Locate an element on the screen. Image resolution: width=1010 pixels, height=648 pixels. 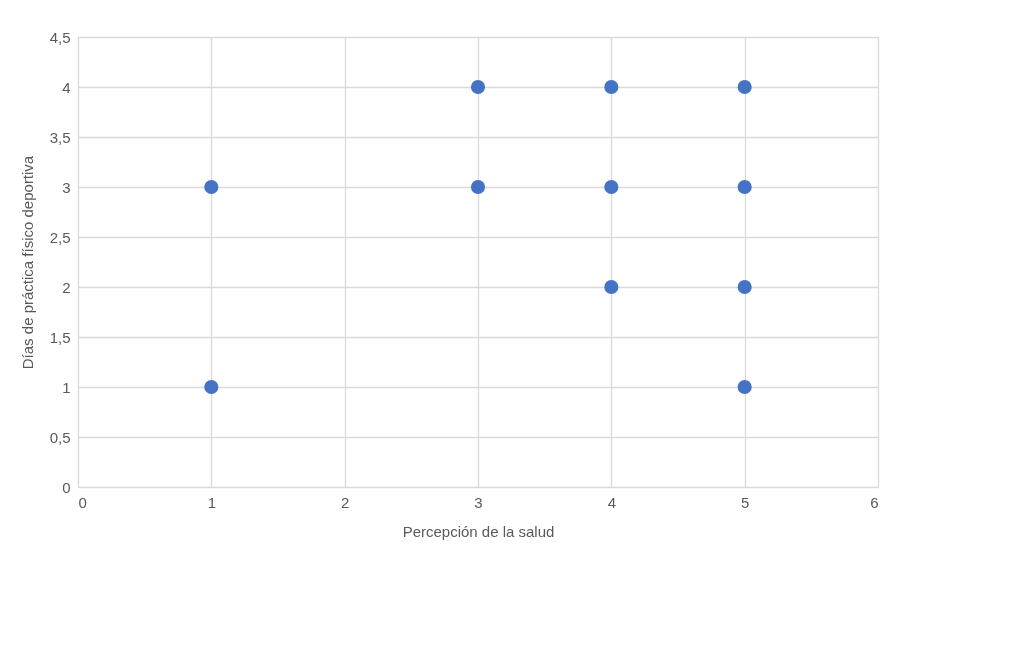
y-tick-label: 3 is located at coordinates (66, 187).